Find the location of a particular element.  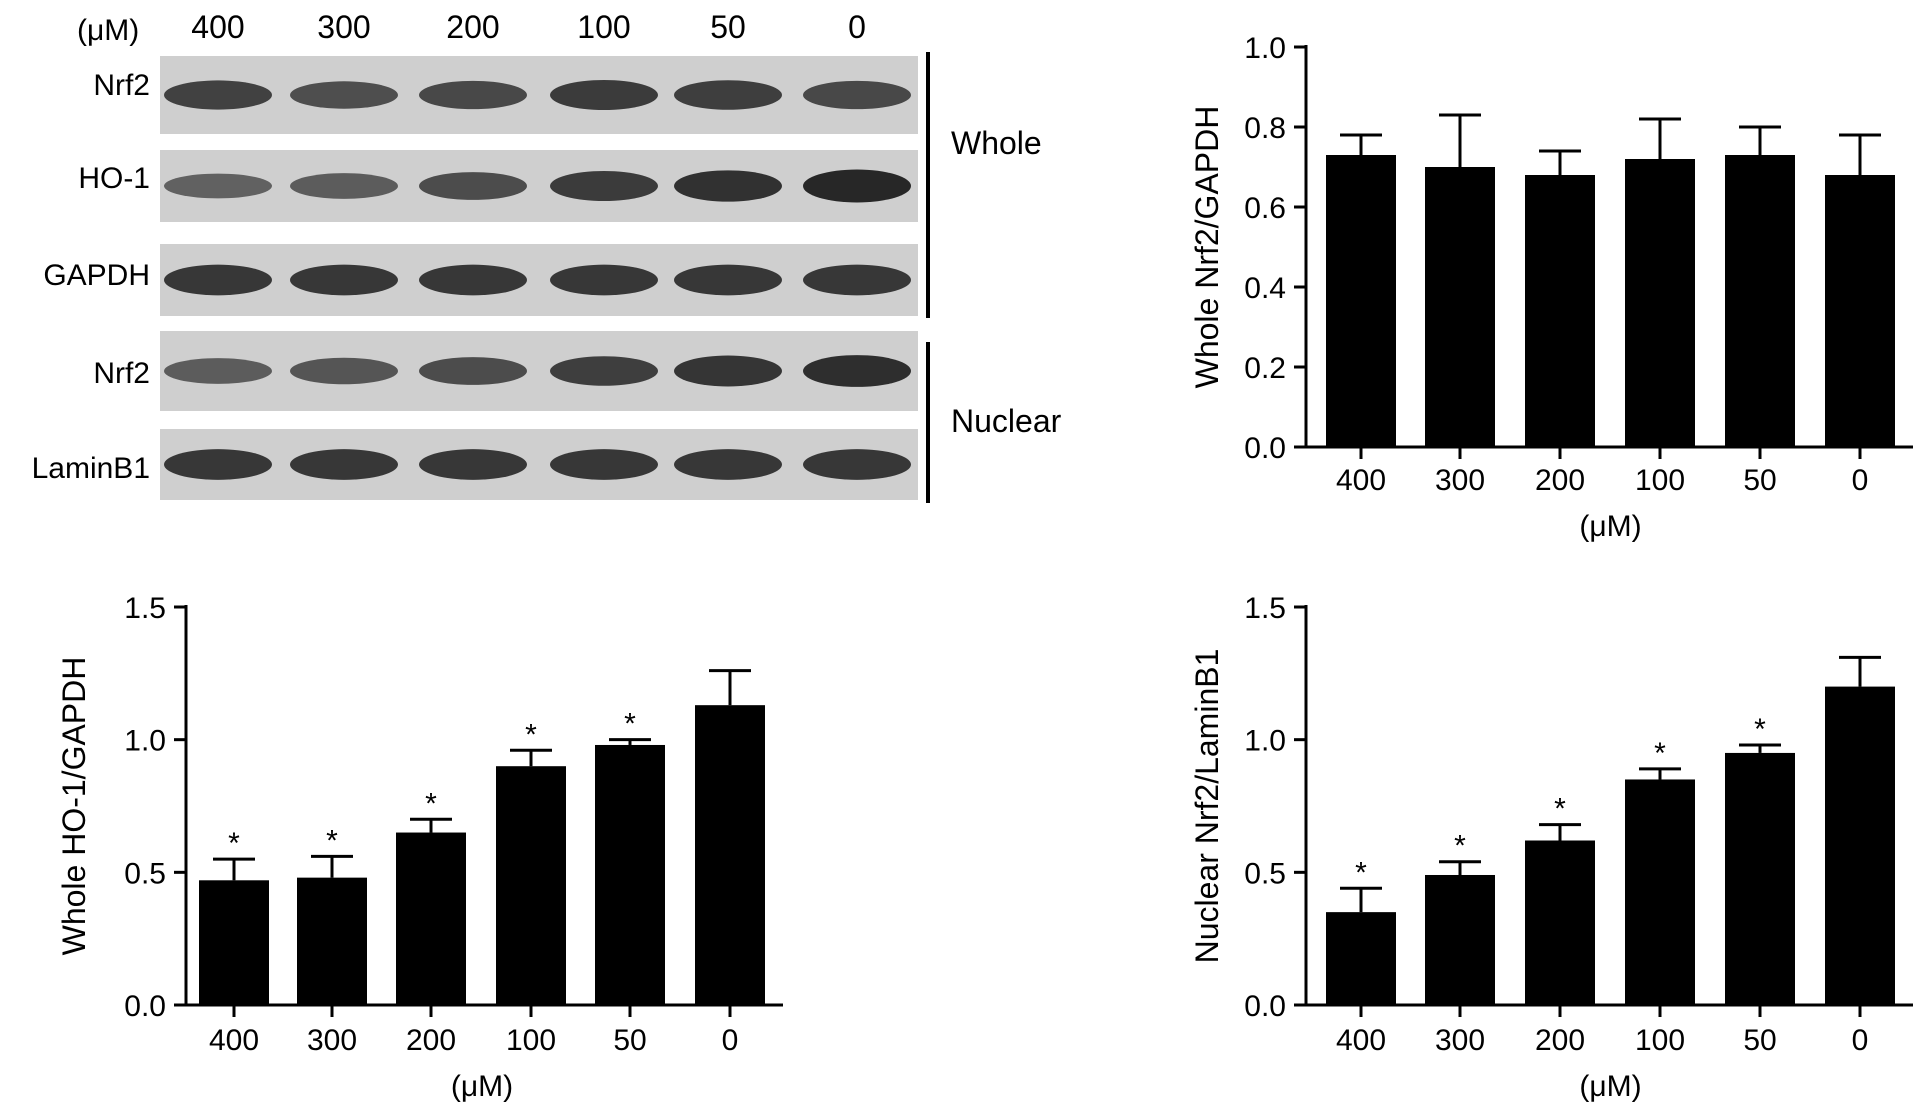

y-tick-label: 0.8 is located at coordinates (1265, 128).